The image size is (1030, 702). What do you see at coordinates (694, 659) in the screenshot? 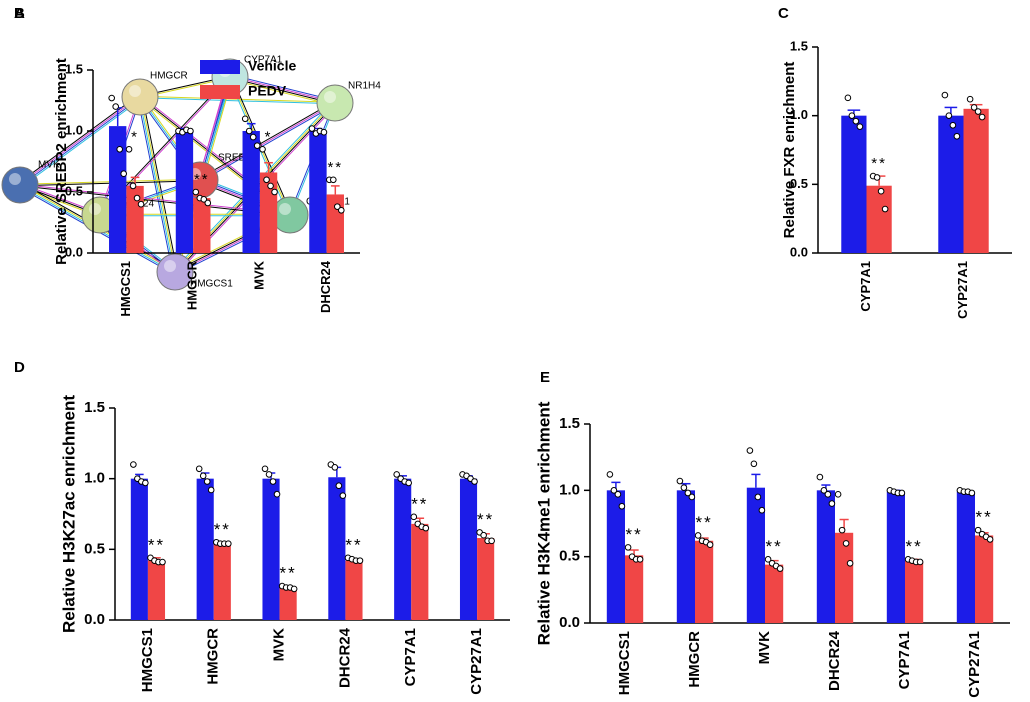
I see `x-tick-label: HMGCR` at bounding box center [694, 659].